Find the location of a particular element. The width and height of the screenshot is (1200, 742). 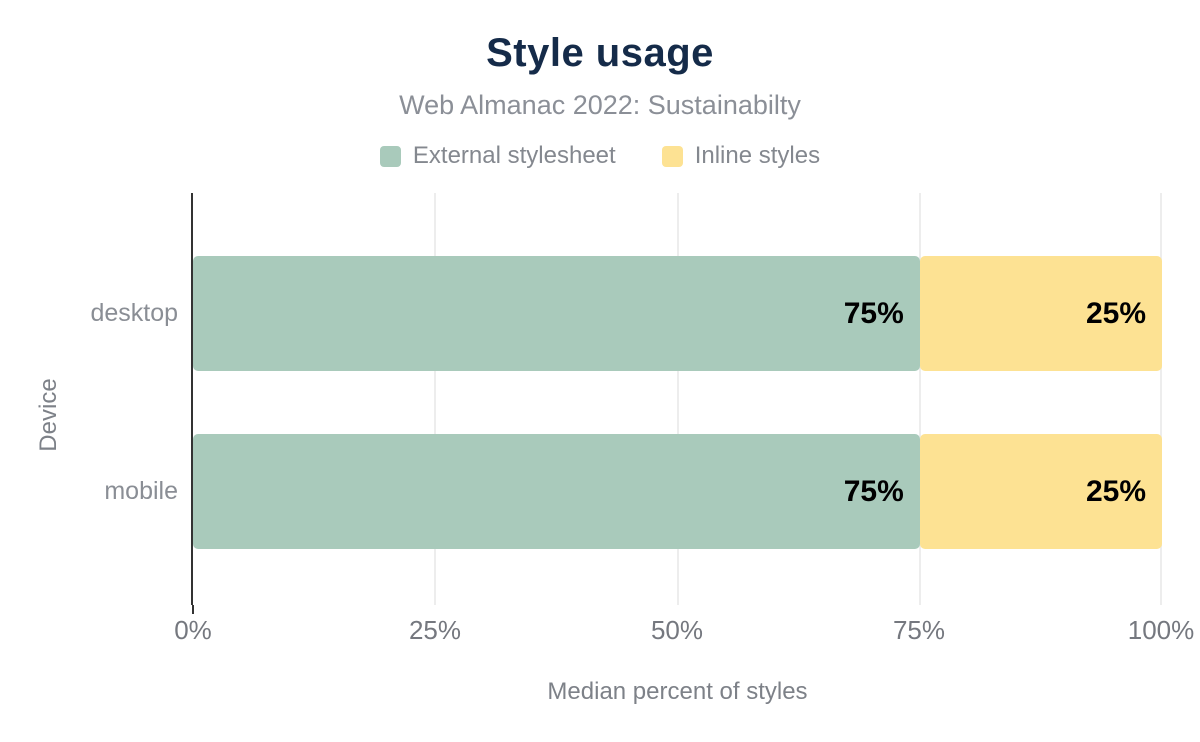

category-label-mobile: mobile is located at coordinates (141, 491).